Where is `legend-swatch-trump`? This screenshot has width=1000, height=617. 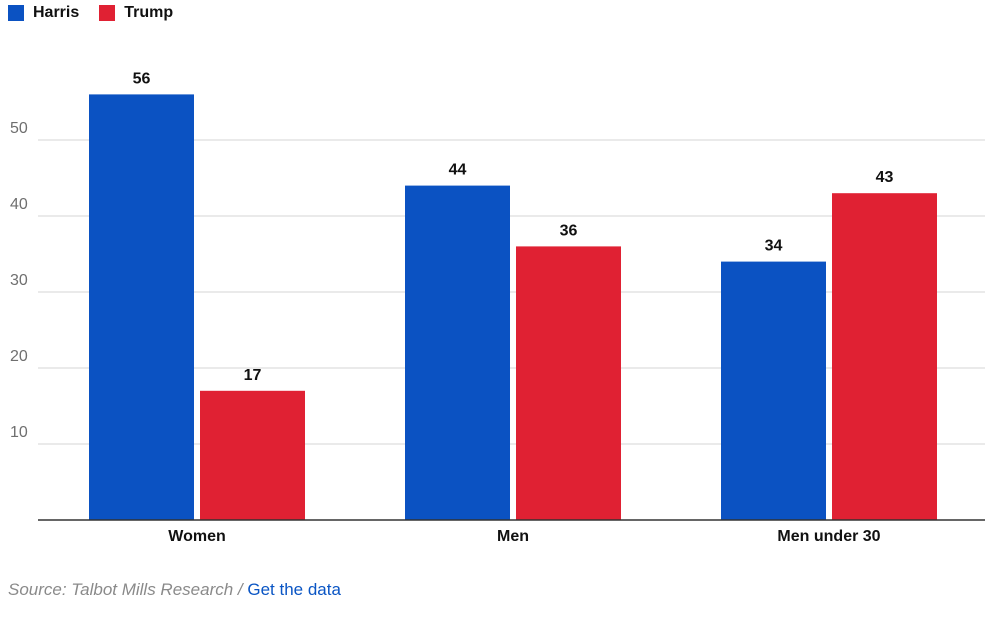 legend-swatch-trump is located at coordinates (107, 13).